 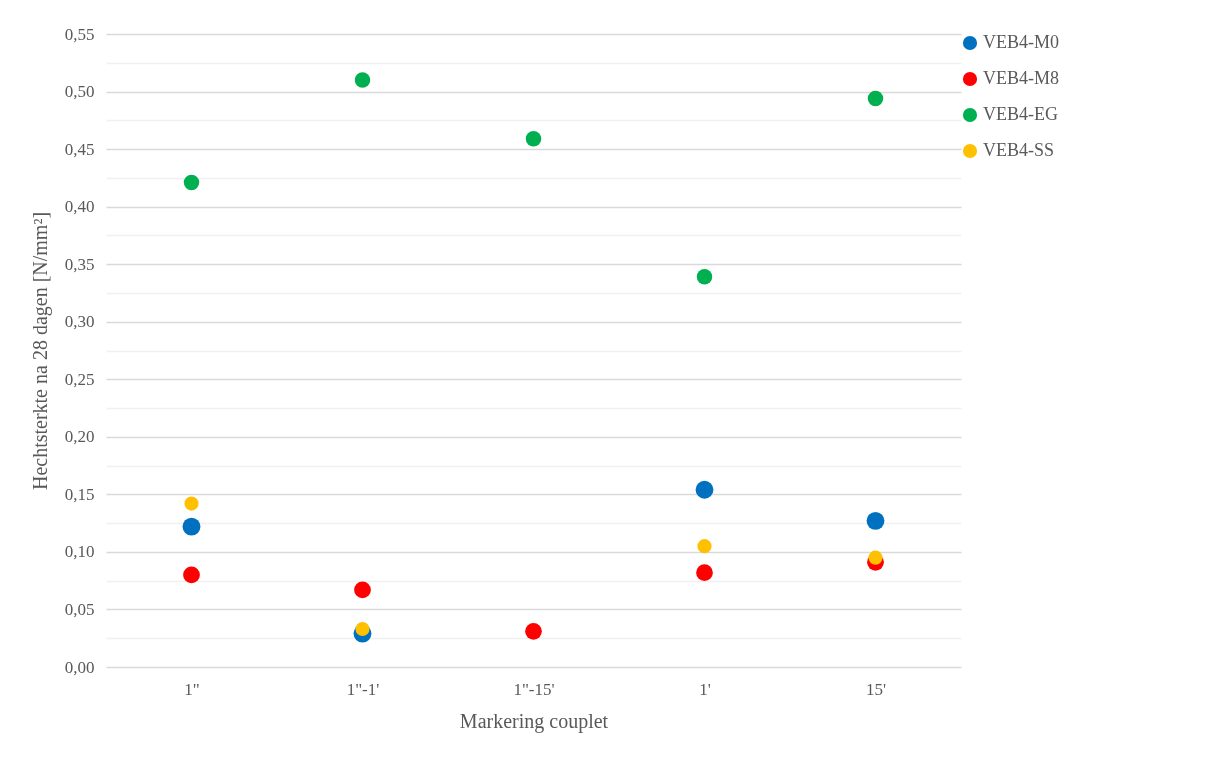 I want to click on y-tick-label: 0,50, so click(x=79, y=92).